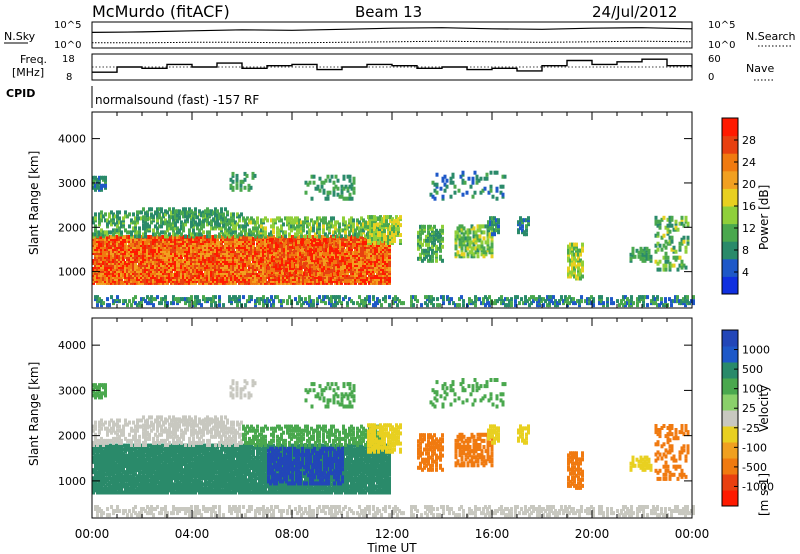  What do you see at coordinates (68, 59) in the screenshot?
I see `freq-top-tick: 18` at bounding box center [68, 59].